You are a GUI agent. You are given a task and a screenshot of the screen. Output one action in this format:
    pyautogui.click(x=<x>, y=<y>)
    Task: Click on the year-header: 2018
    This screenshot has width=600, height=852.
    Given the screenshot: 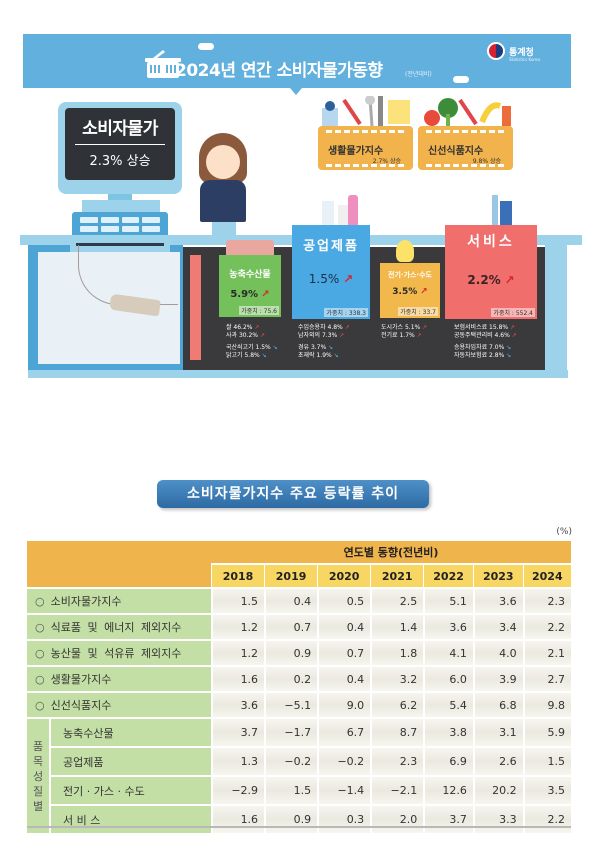 What is the action you would take?
    pyautogui.click(x=238, y=576)
    